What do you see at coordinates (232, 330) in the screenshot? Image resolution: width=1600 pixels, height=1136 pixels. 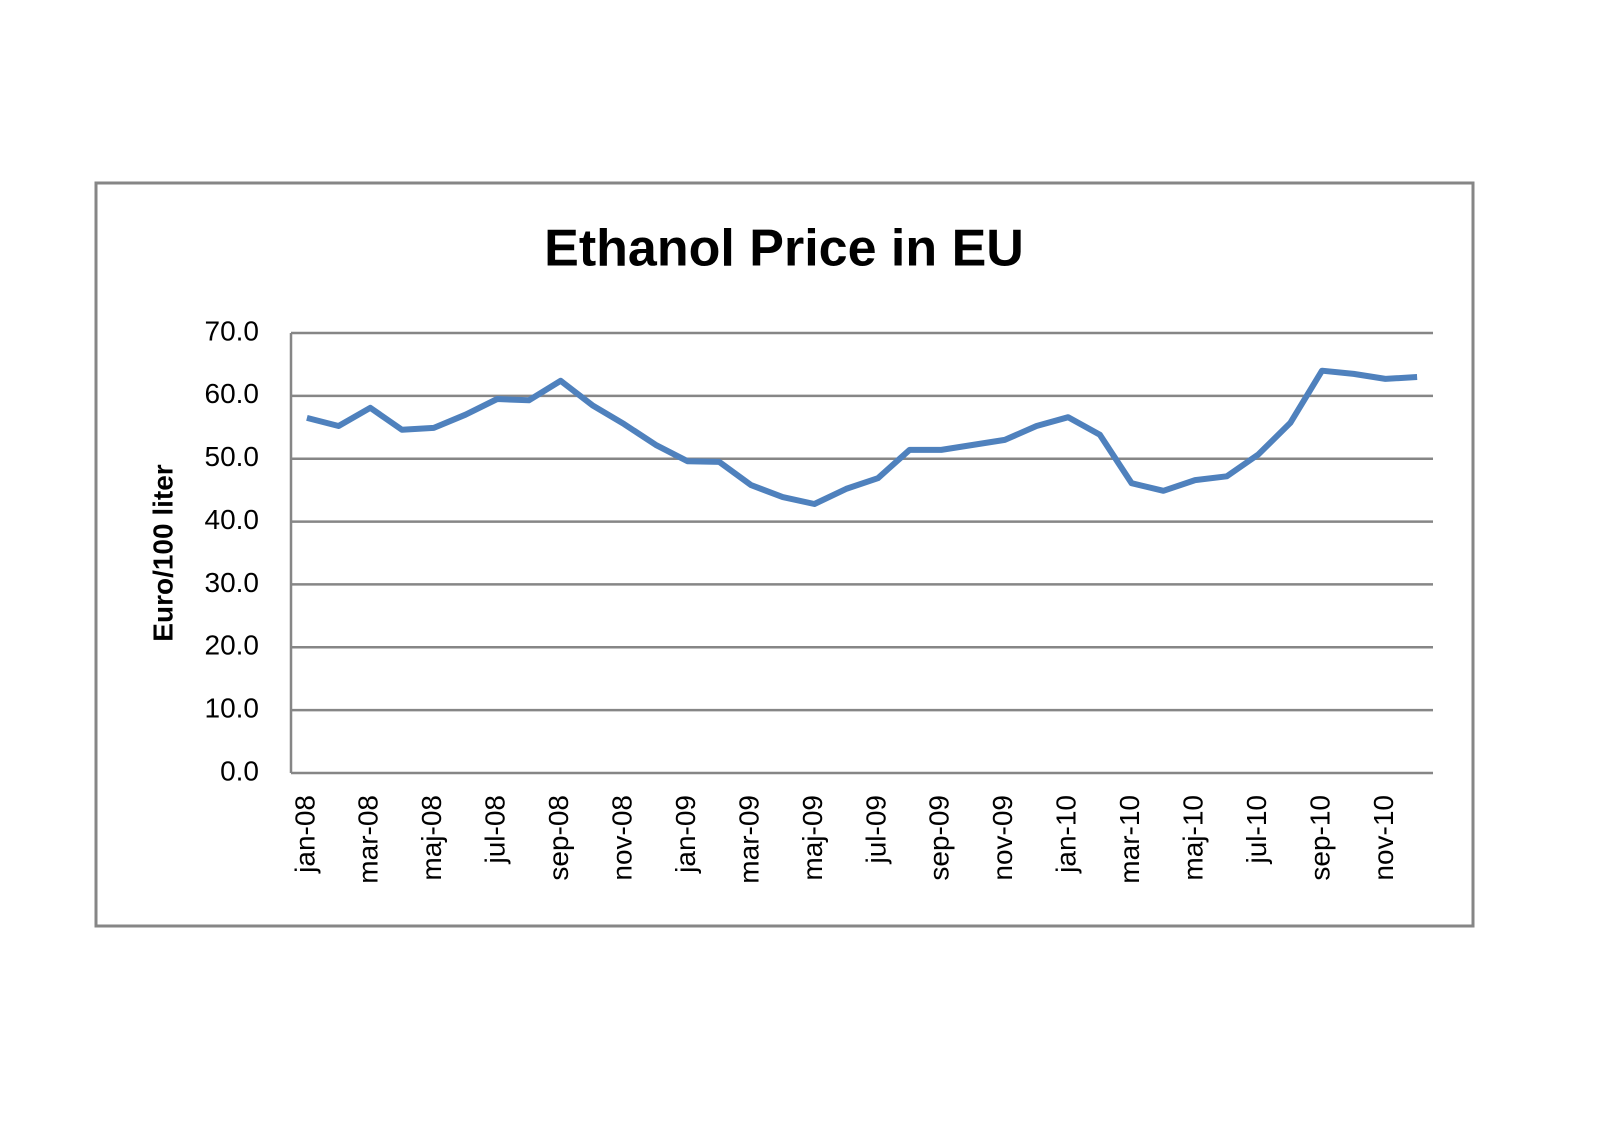 I see `y-tick-label: 70.0` at bounding box center [232, 330].